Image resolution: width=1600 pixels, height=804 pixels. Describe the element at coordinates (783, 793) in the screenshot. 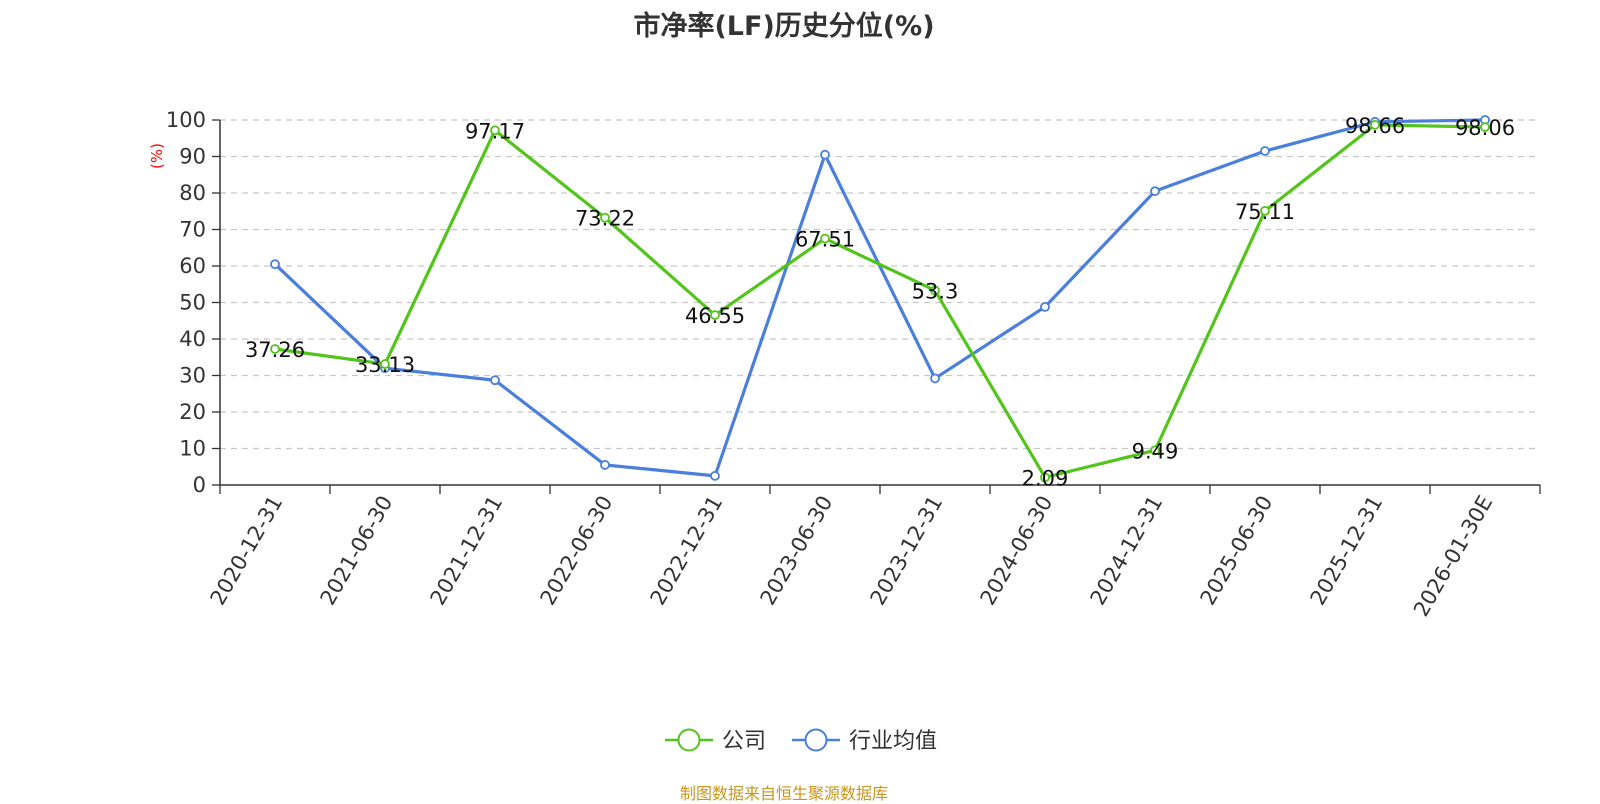

I see `source-note: 制图数据来自恒生聚源数据库` at that location.